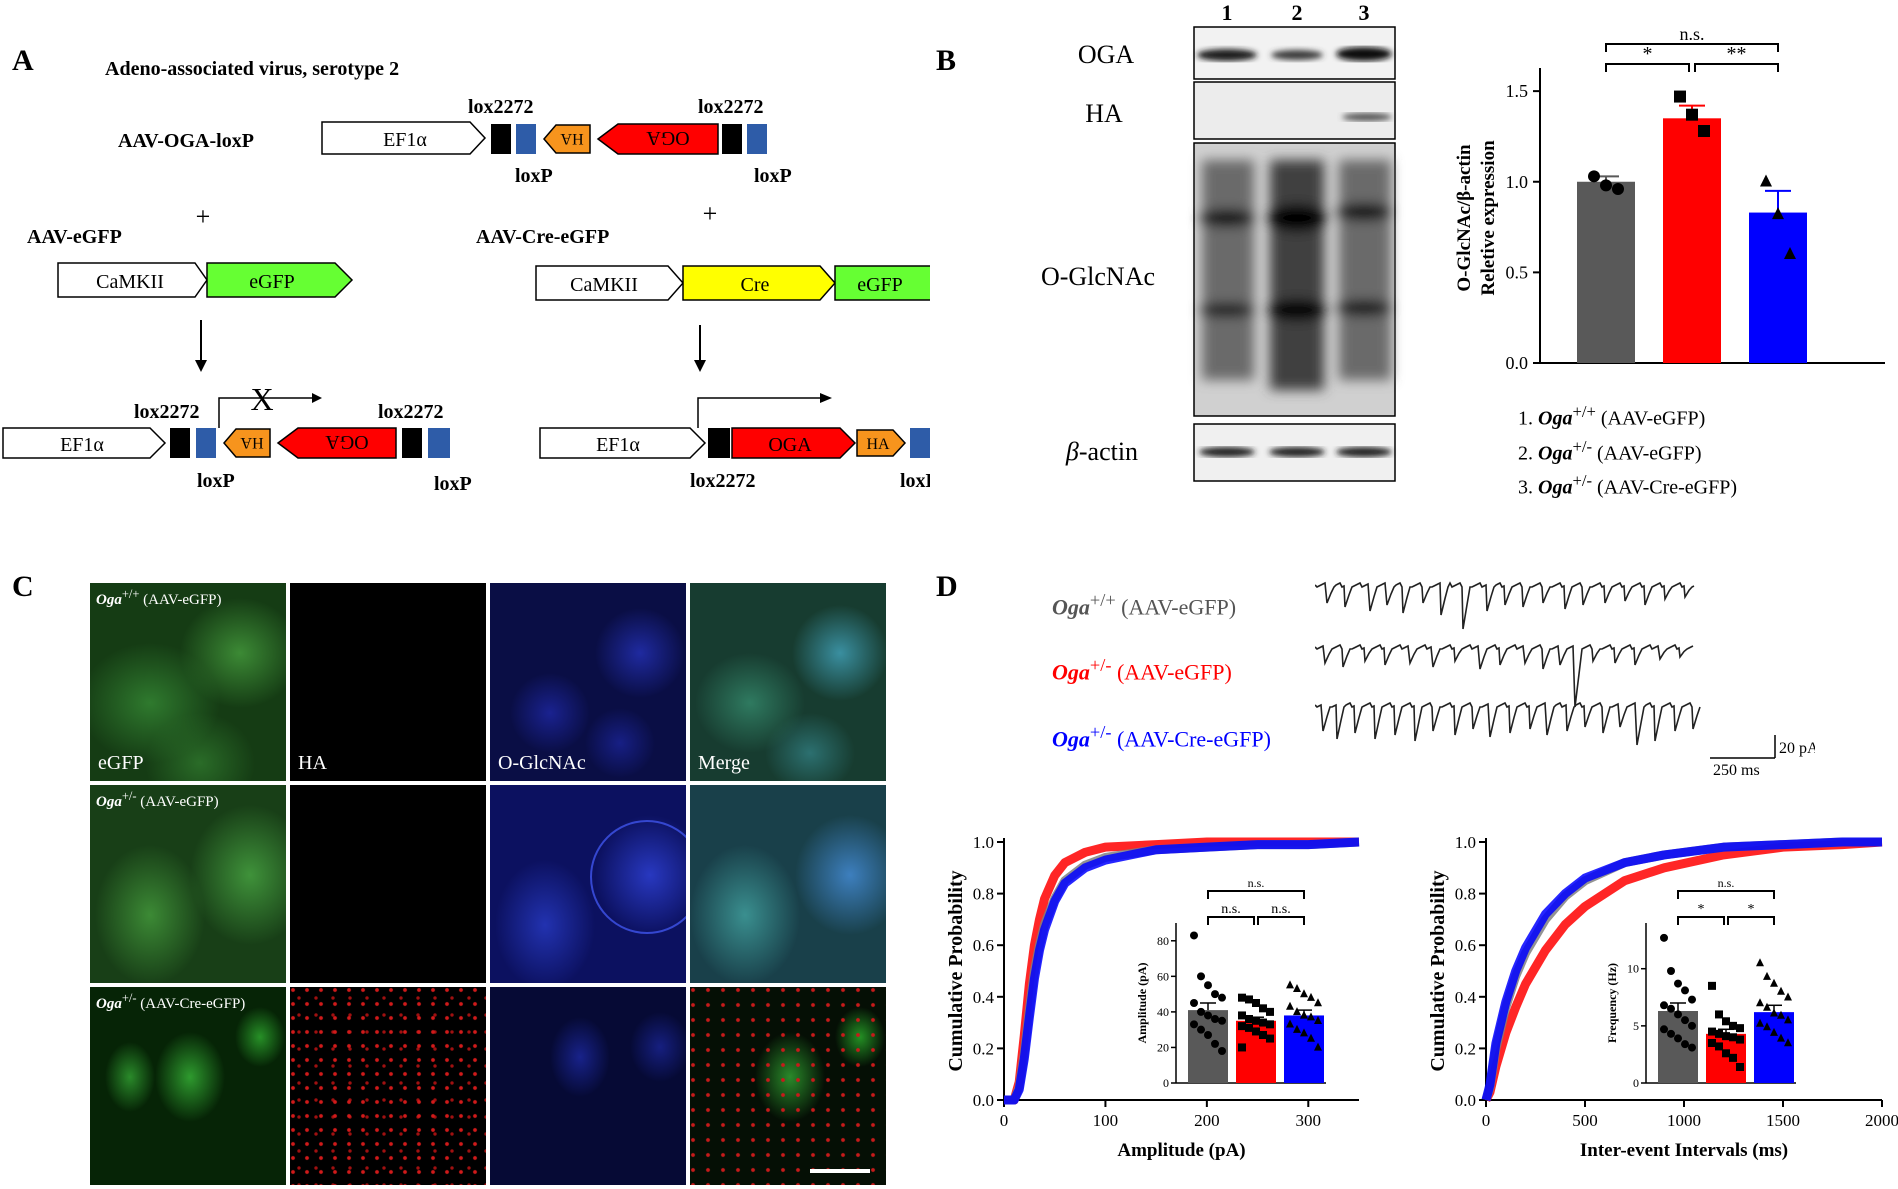 The image size is (1898, 1189). Describe the element at coordinates (1163, 1047) in the screenshot. I see `inset-y-tick-label: 20` at that location.